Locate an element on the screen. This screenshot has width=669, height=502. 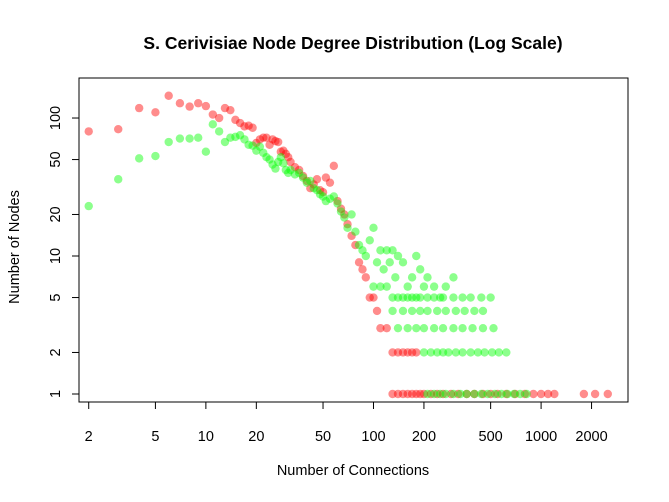
y-axis: 1 2 5 10 20 50 100 is located at coordinates (64, 252).